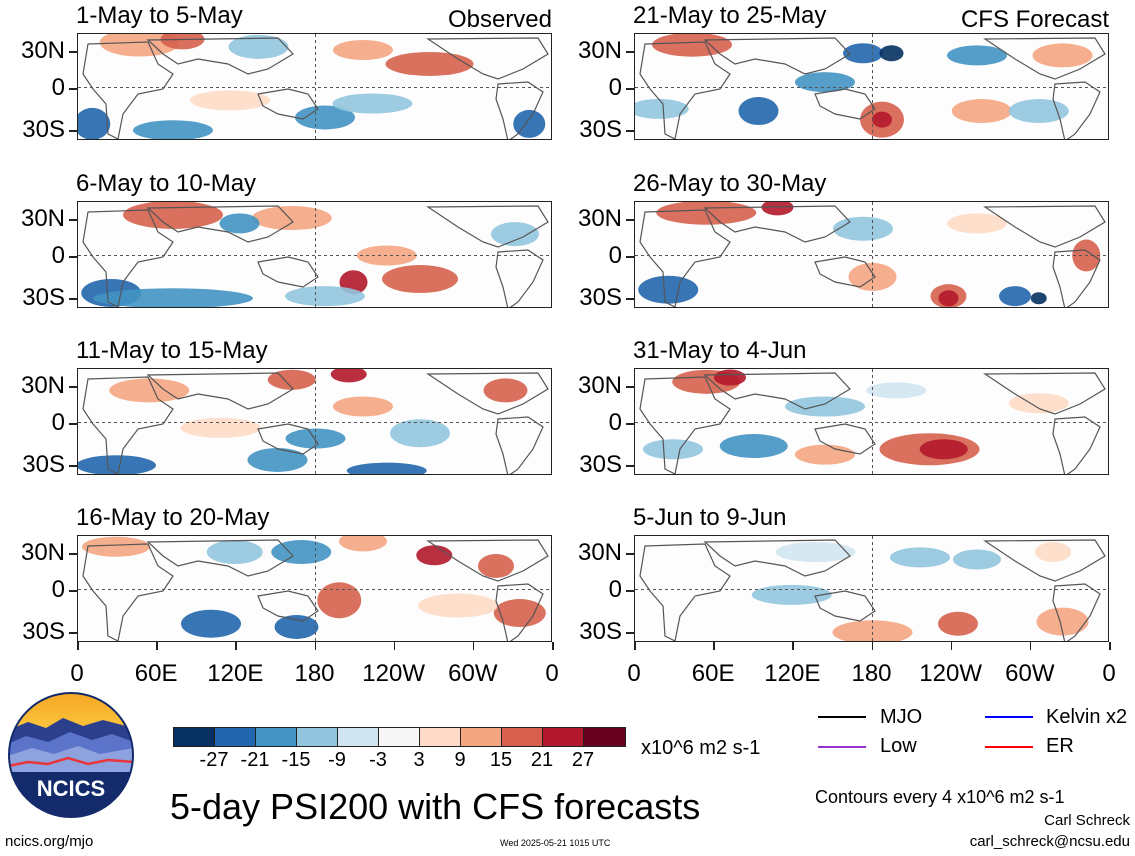 The image size is (1135, 856). What do you see at coordinates (710, 517) in the screenshot?
I see `panel-date-range: 5-Jun to 9-Jun` at bounding box center [710, 517].